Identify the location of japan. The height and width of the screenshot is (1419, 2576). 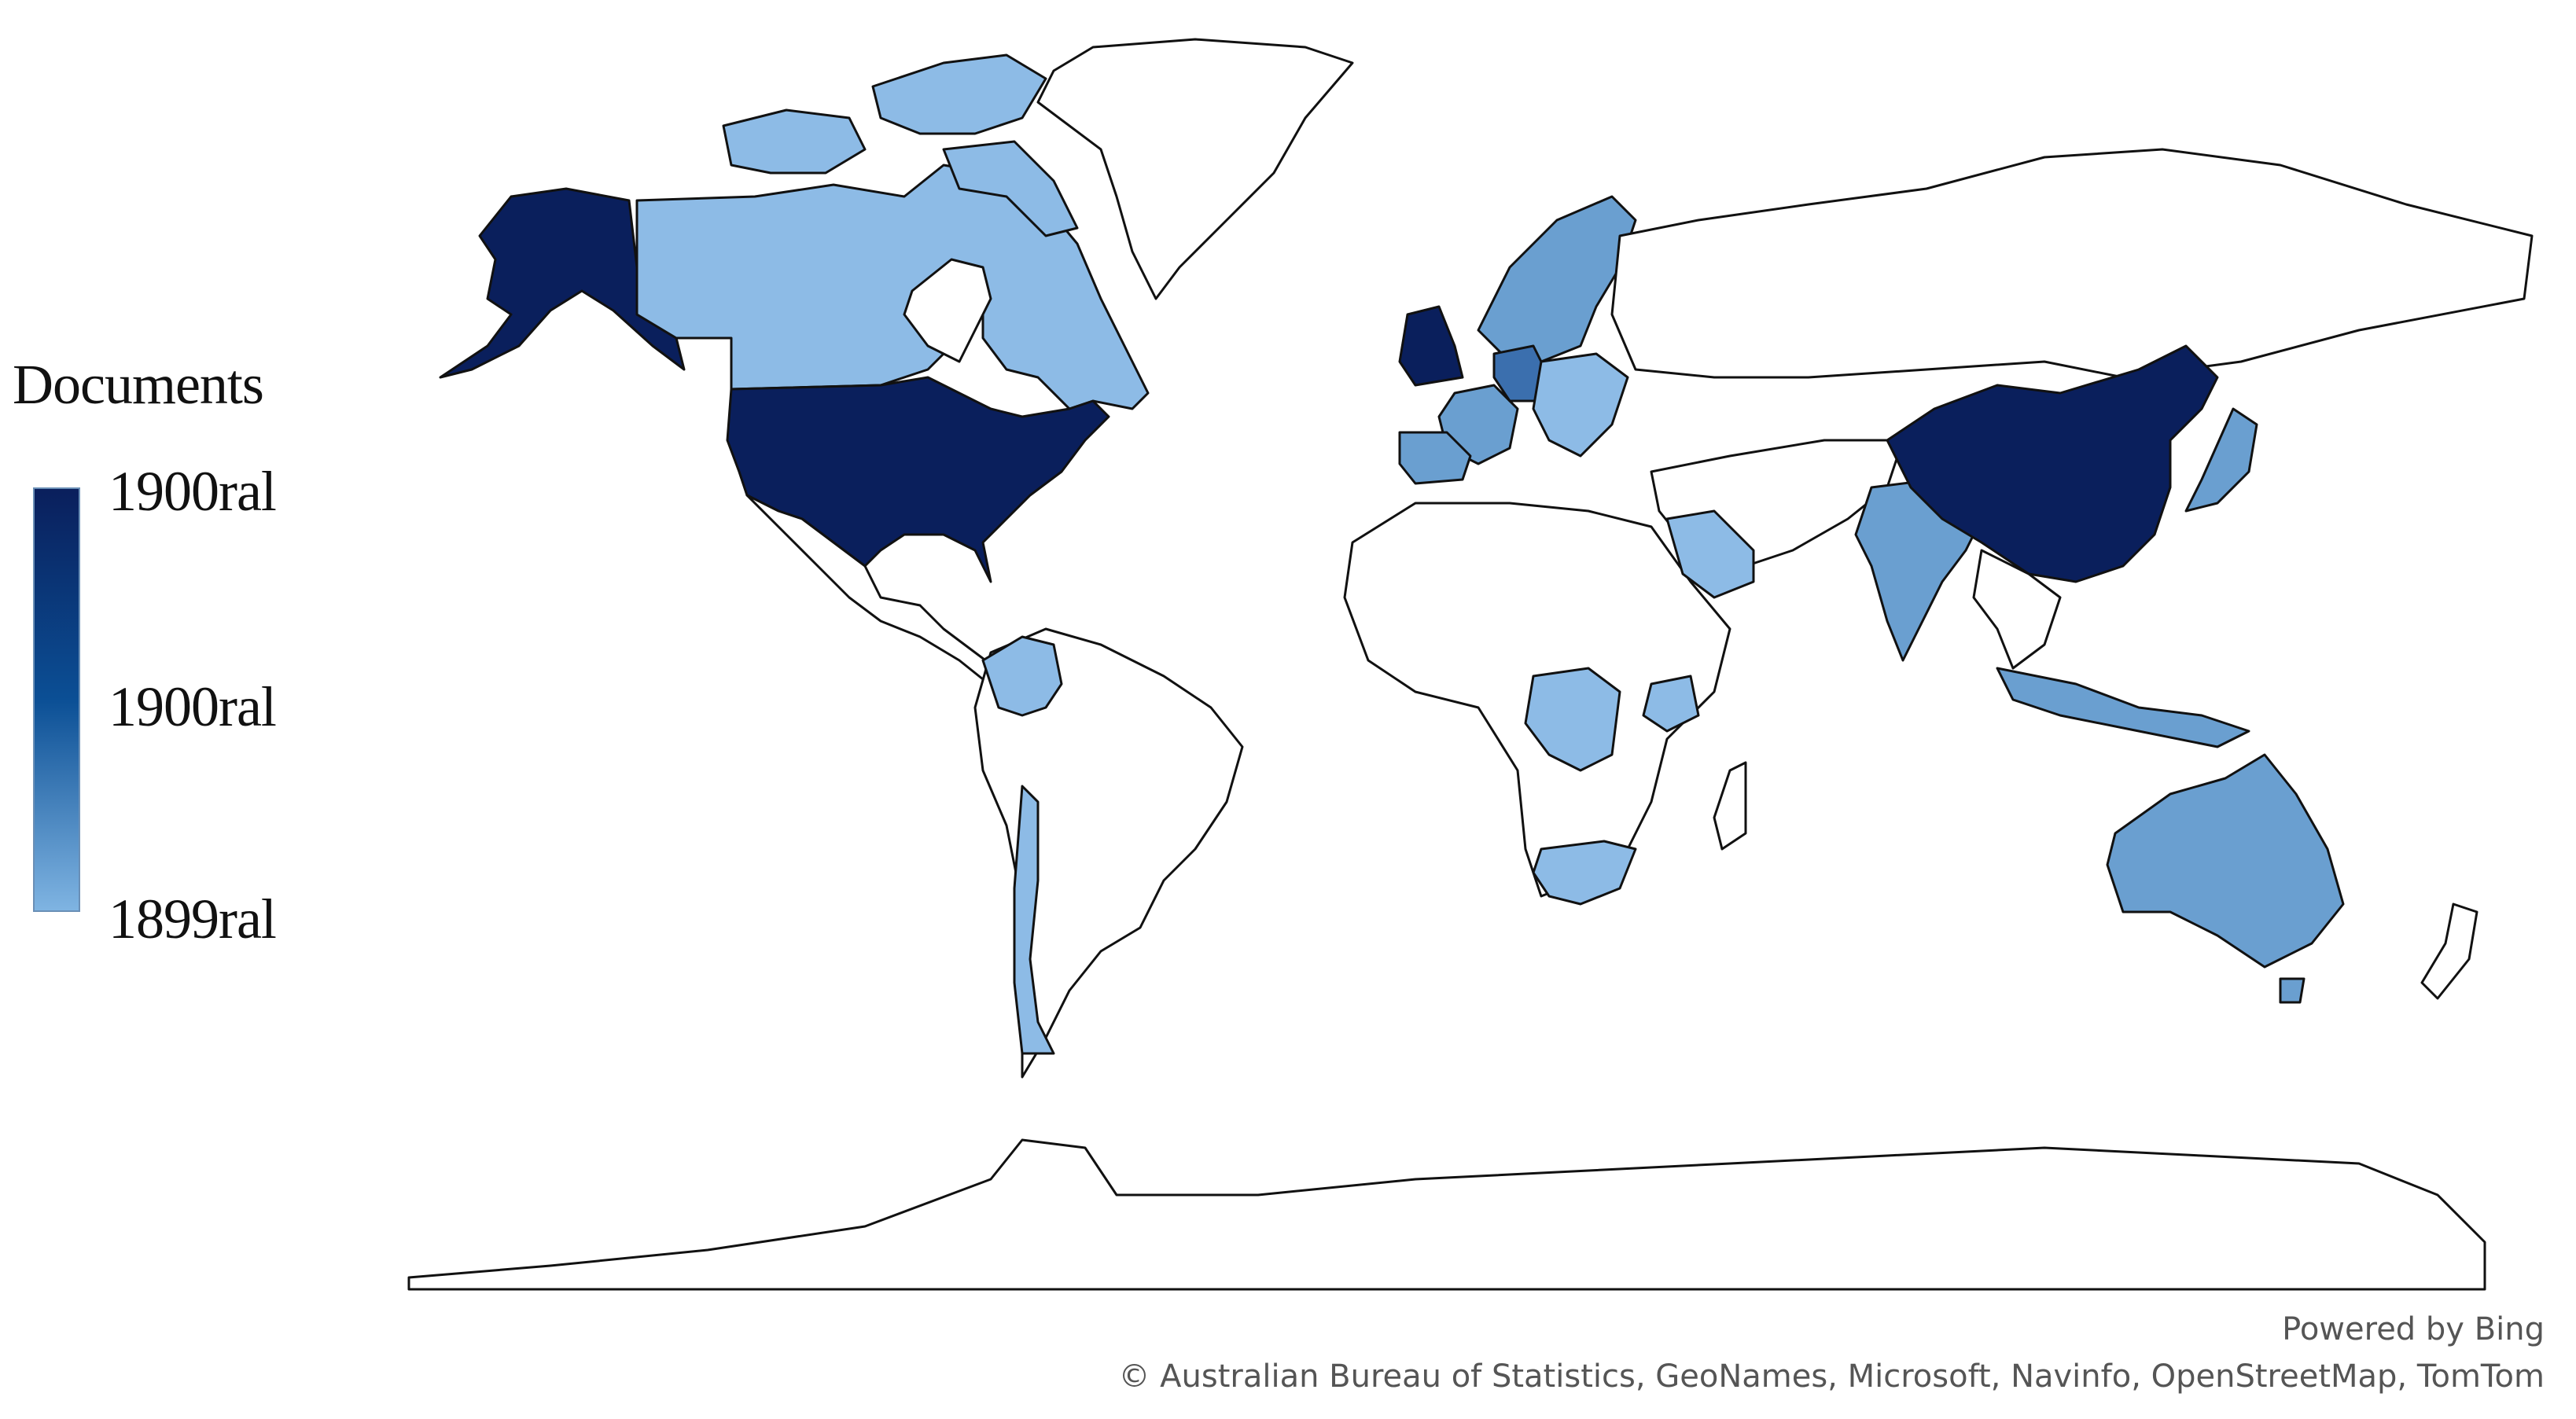
(2221, 460).